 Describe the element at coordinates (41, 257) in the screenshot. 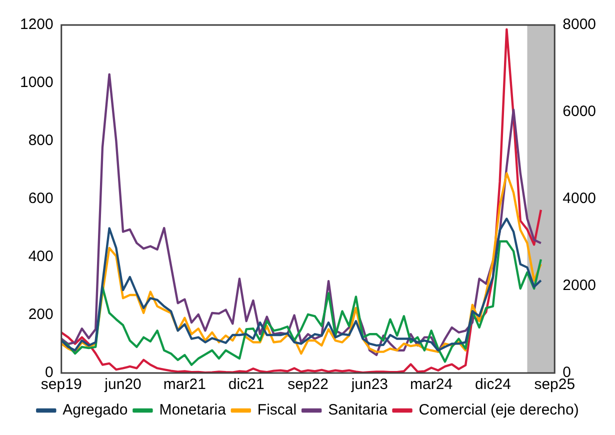

I see `y-tick-label: 400` at that location.